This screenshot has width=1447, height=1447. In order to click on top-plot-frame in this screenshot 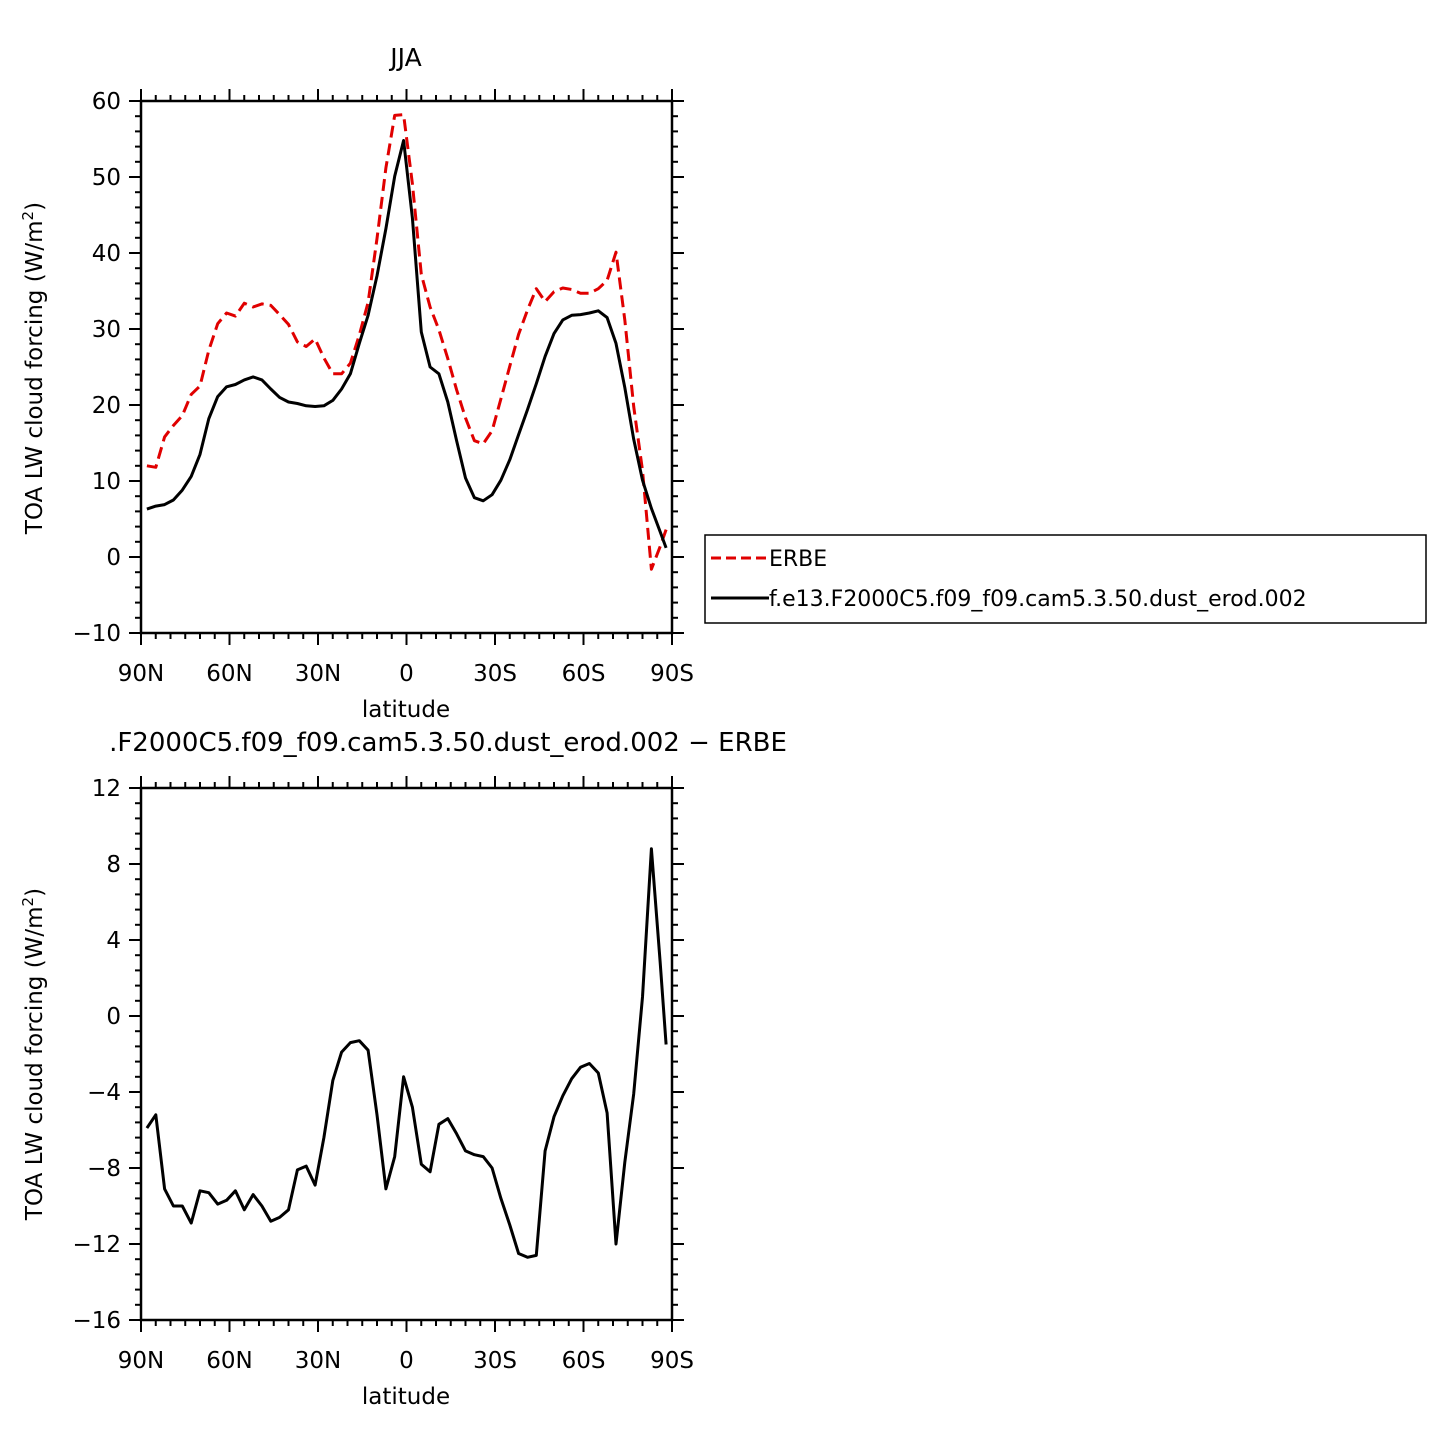, I will do `click(406, 367)`.